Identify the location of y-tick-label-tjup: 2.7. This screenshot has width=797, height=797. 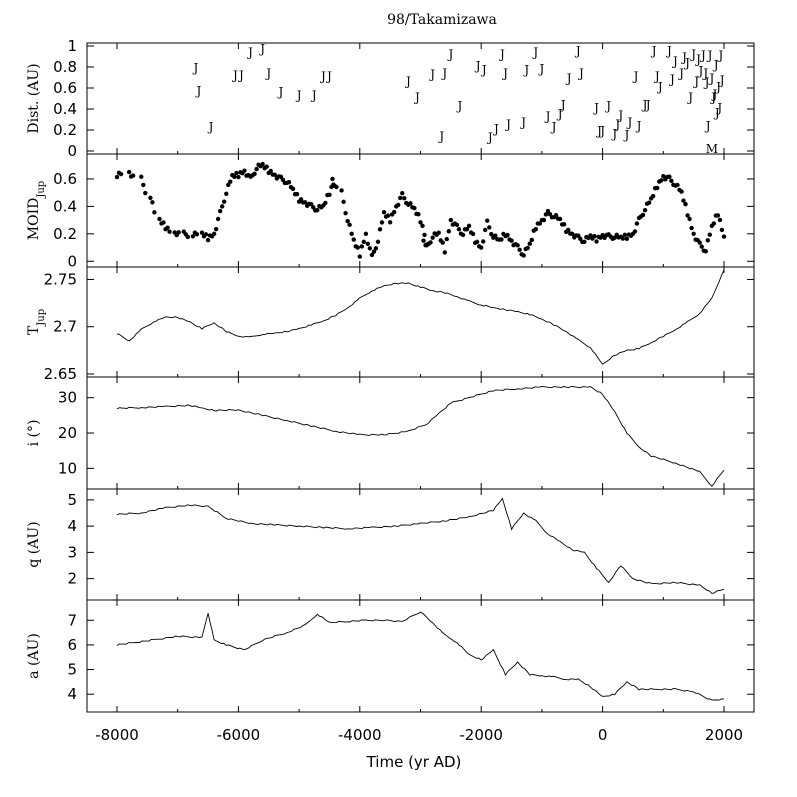
(65, 327).